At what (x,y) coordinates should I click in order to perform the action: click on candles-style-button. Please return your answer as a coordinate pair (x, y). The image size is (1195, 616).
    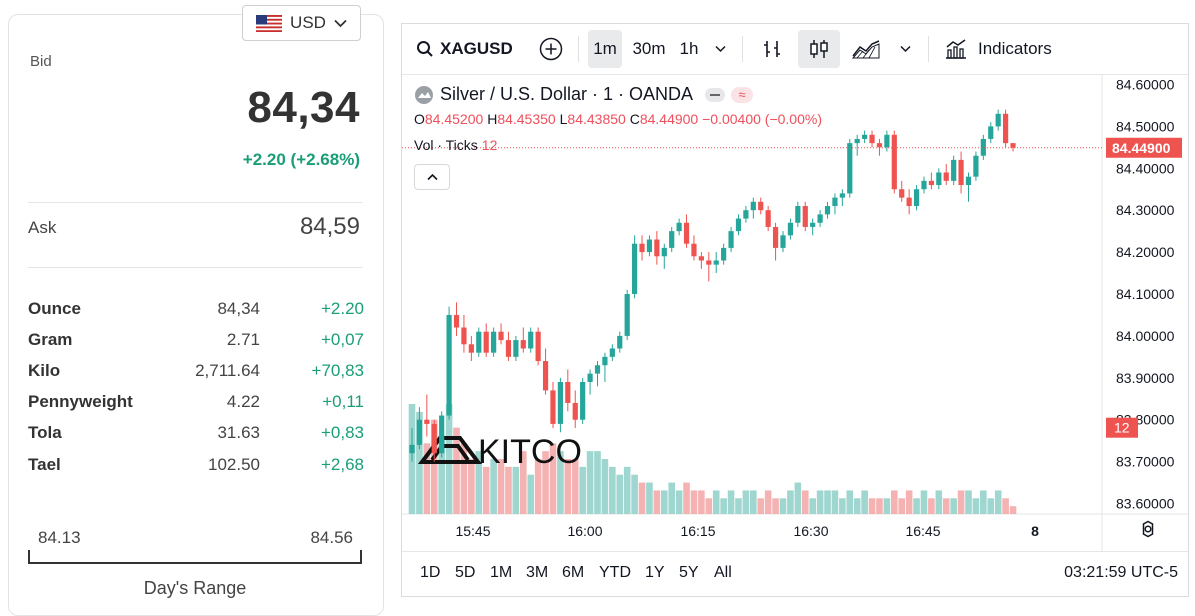
    Looking at the image, I should click on (819, 49).